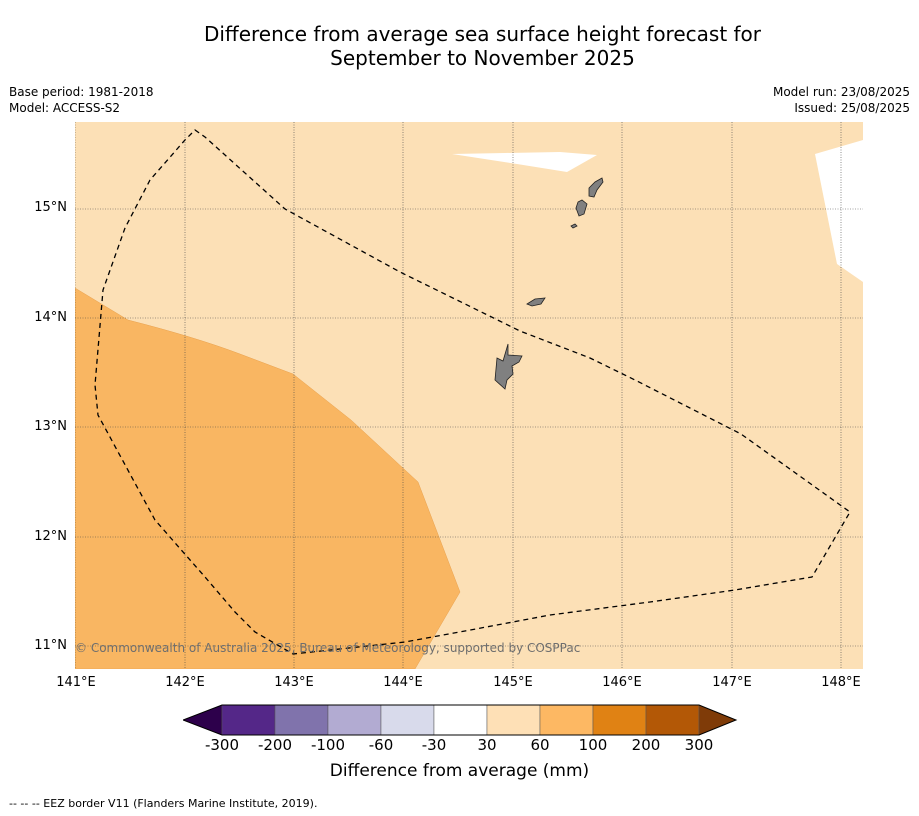  What do you see at coordinates (222, 745) in the screenshot?
I see `colorbar-label: -300` at bounding box center [222, 745].